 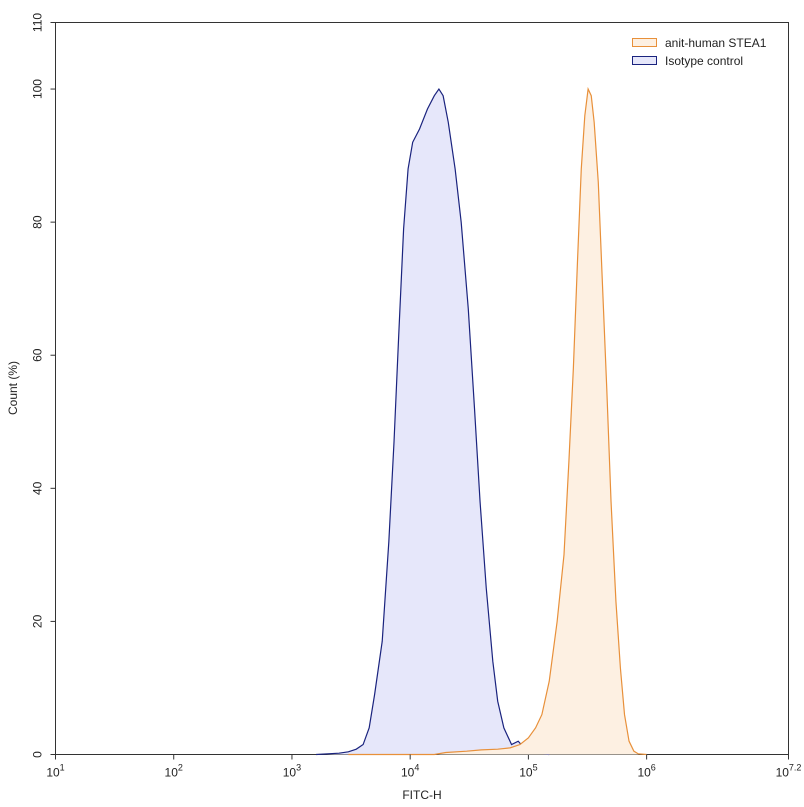 What do you see at coordinates (55, 771) in the screenshot?
I see `x-tick-label-0: 10¹` at bounding box center [55, 771].